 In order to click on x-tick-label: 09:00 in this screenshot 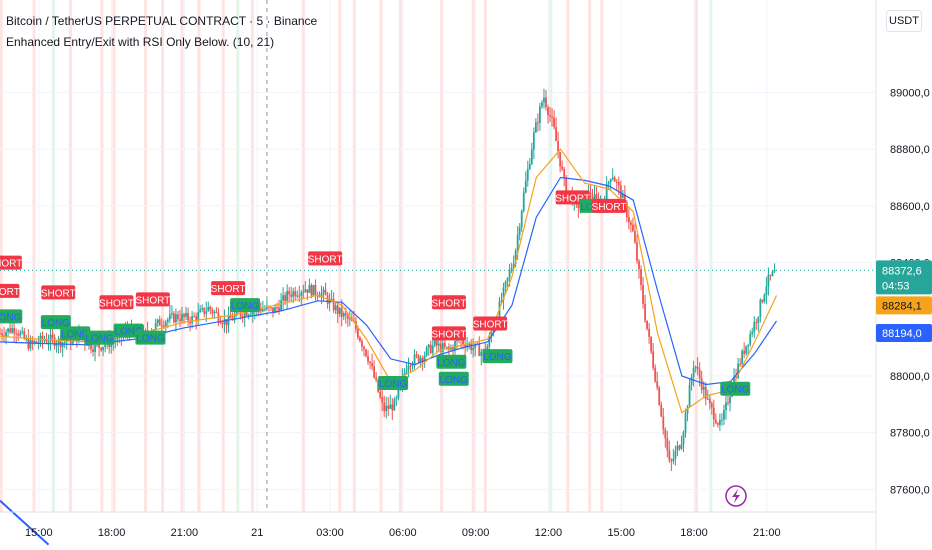, I will do `click(476, 533)`.